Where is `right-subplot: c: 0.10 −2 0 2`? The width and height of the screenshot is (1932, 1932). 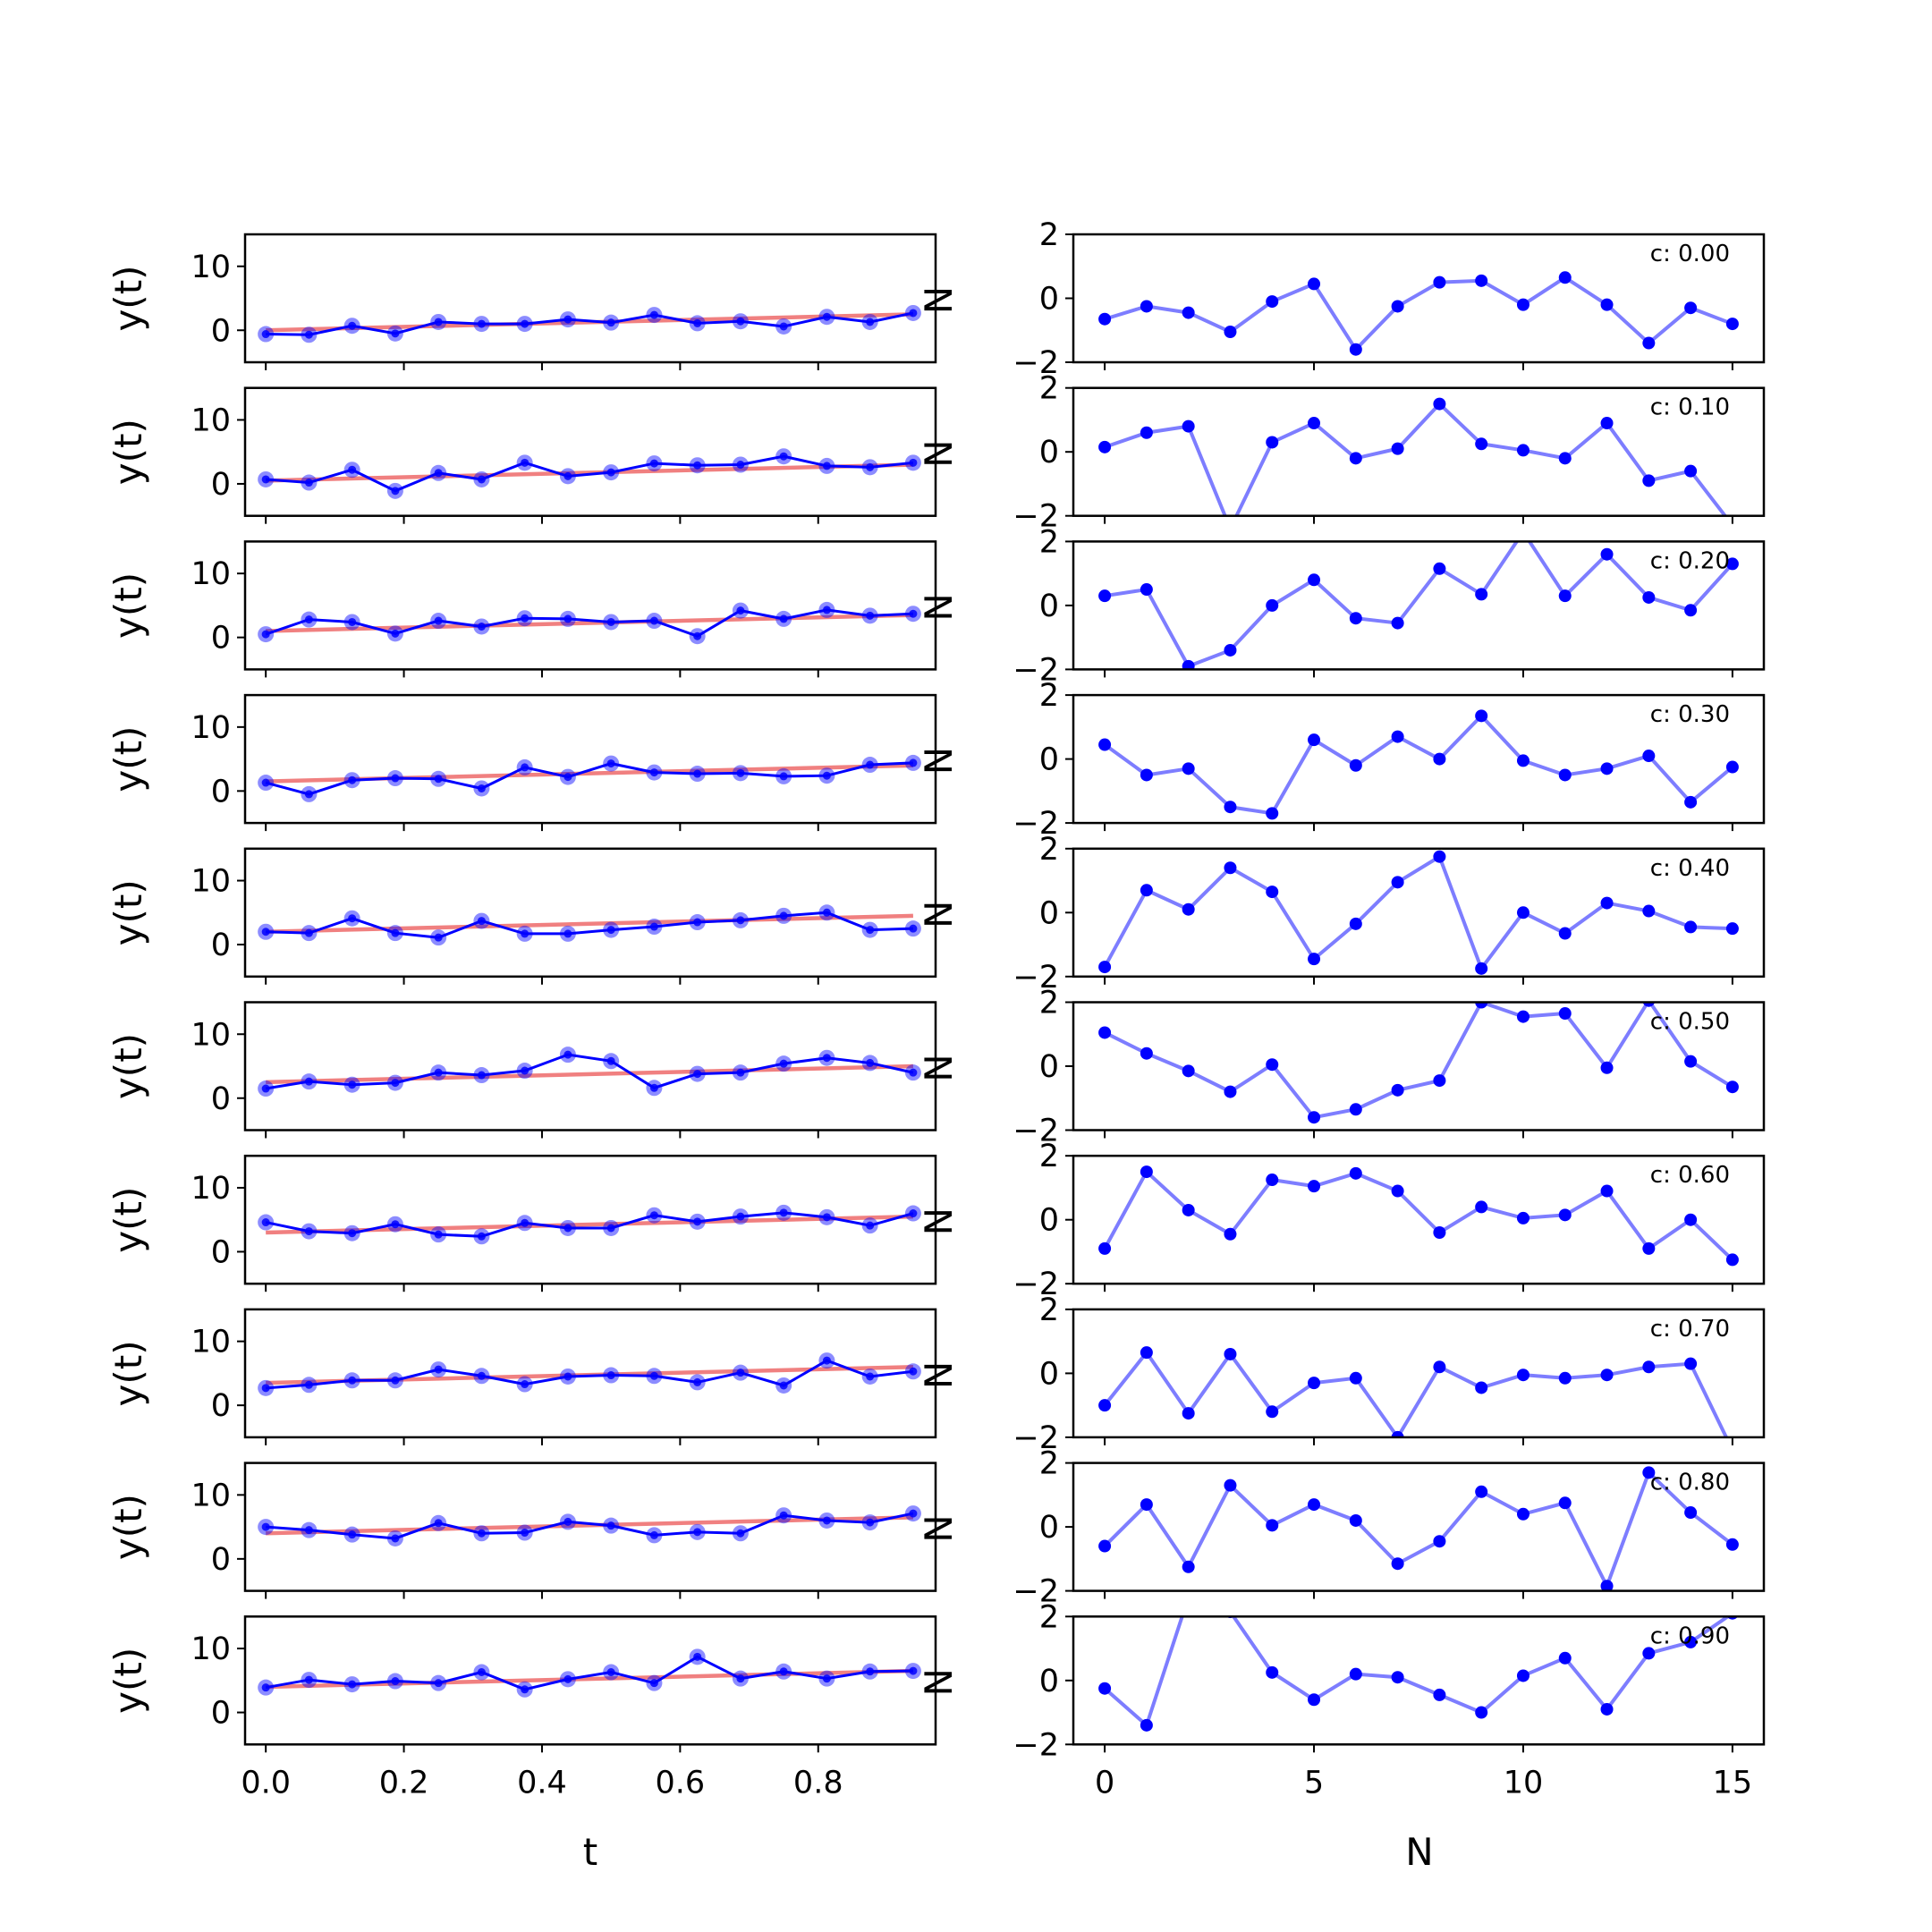 right-subplot: c: 0.10 −2 0 2 is located at coordinates (1389, 453).